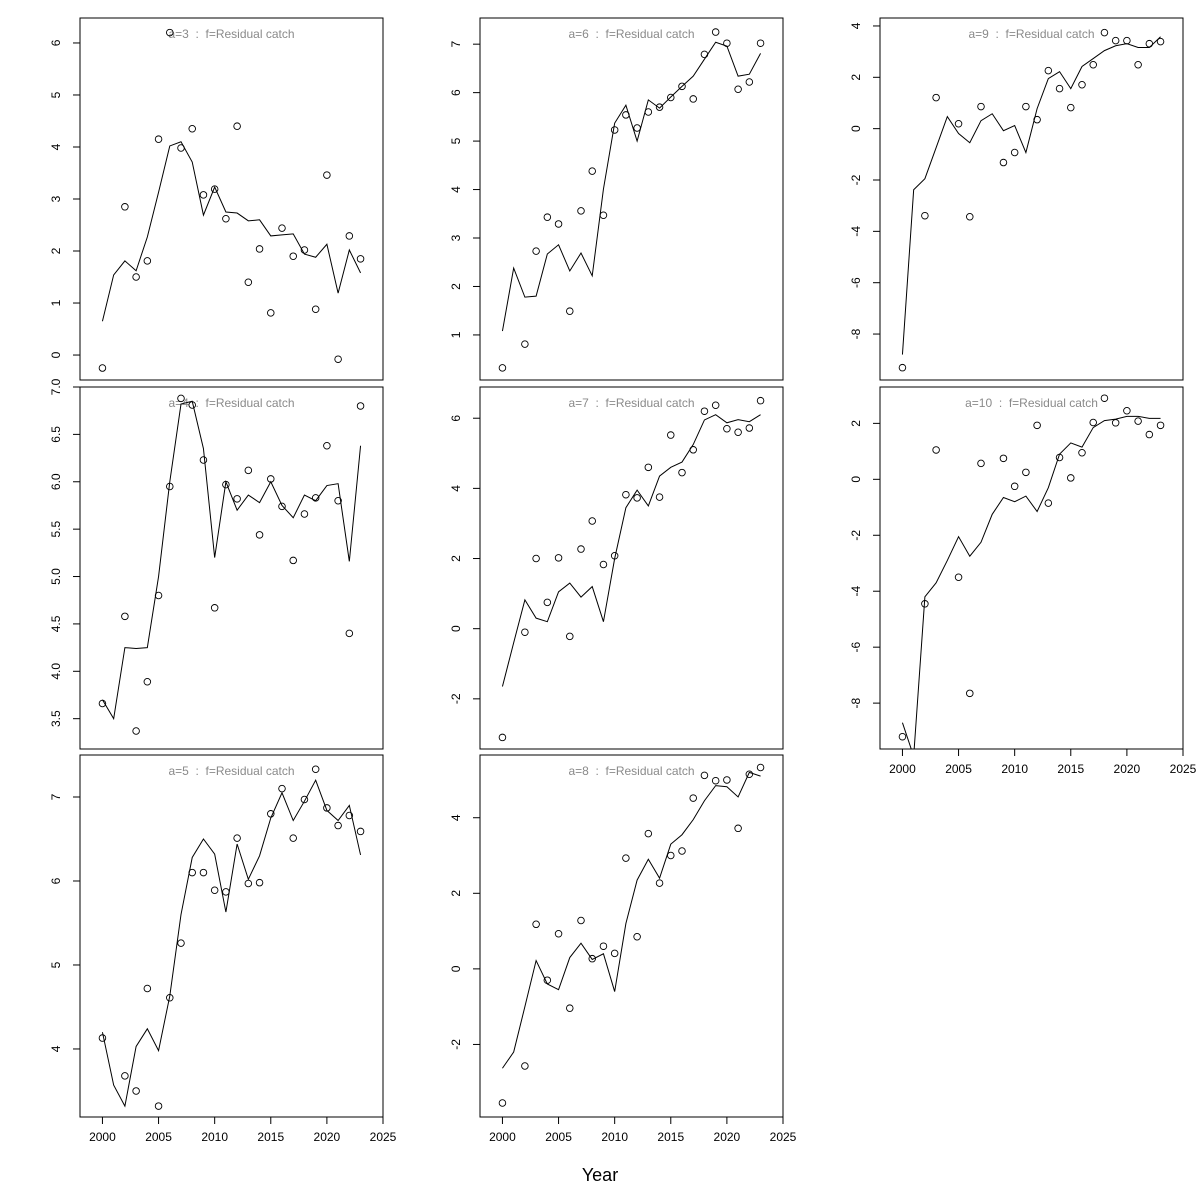 Image resolution: width=1200 pixels, height=1200 pixels. Describe the element at coordinates (1031, 403) in the screenshot. I see `panel-title: a=10 : f=Residual catch` at that location.